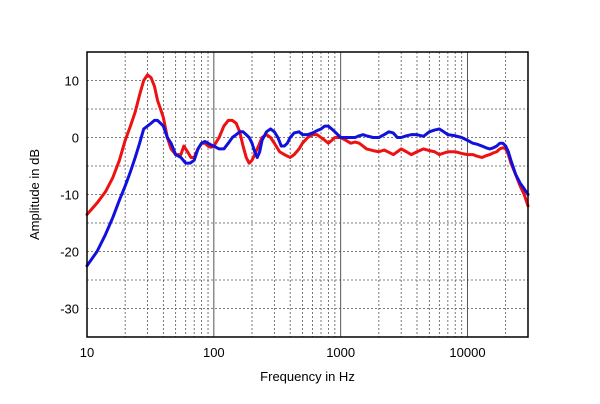  What do you see at coordinates (307, 376) in the screenshot?
I see `x-axis-title: Frequency in Hz` at bounding box center [307, 376].